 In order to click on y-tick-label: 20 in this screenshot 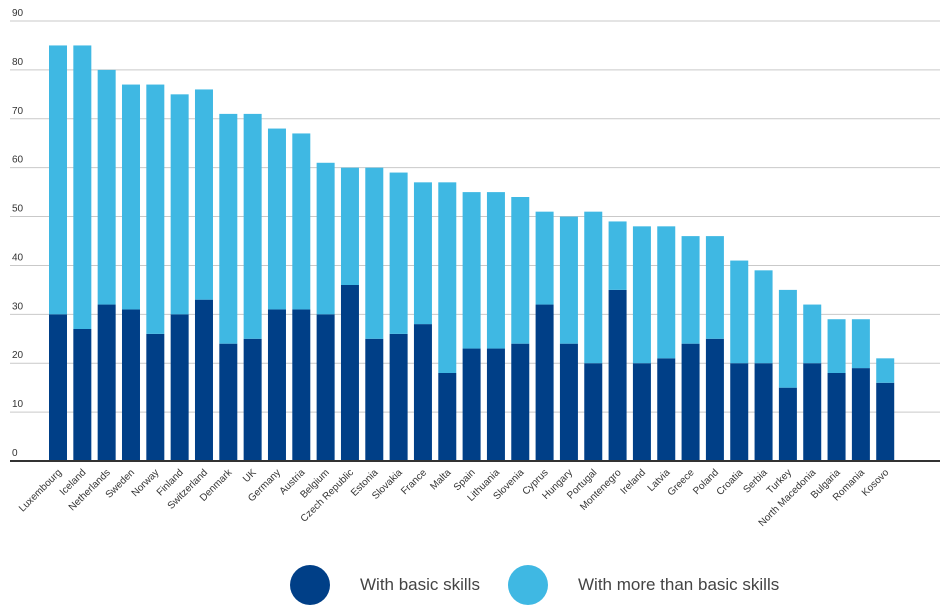, I will do `click(18, 355)`.